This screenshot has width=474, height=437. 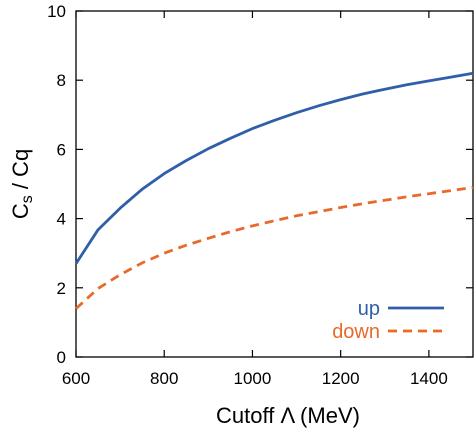 What do you see at coordinates (164, 378) in the screenshot?
I see `x-tick-label-800: 800` at bounding box center [164, 378].